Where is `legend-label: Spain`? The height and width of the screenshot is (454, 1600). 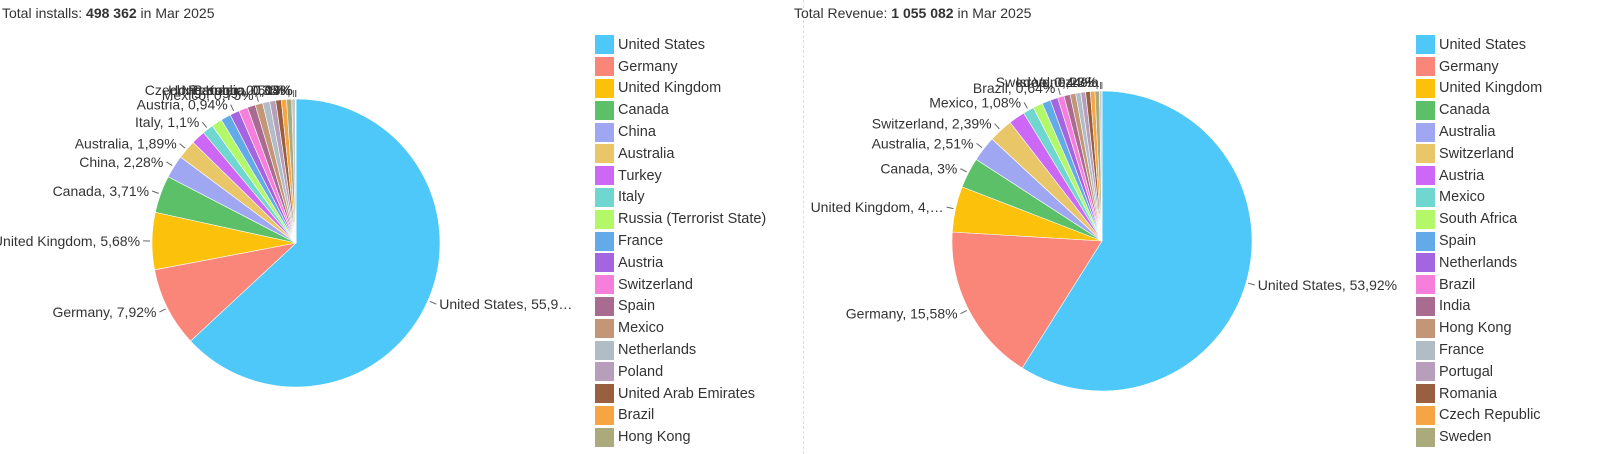
legend-label: Spain is located at coordinates (637, 306).